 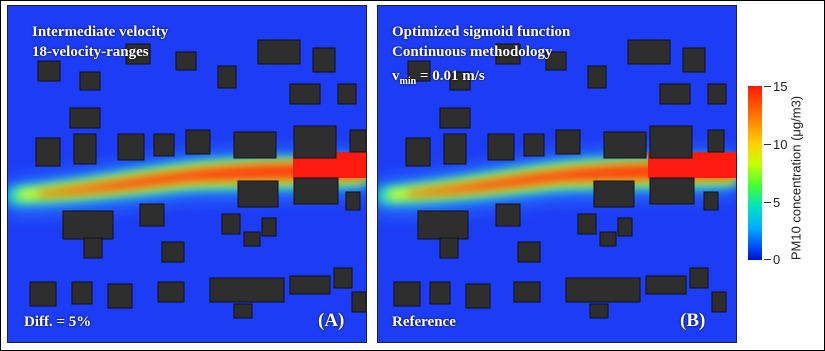 I want to click on method-label-a-line1: Intermediate velocity, so click(x=100, y=32).